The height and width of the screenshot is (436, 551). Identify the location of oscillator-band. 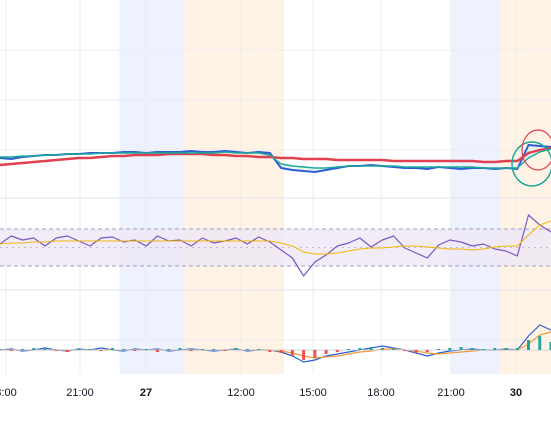
(275, 247).